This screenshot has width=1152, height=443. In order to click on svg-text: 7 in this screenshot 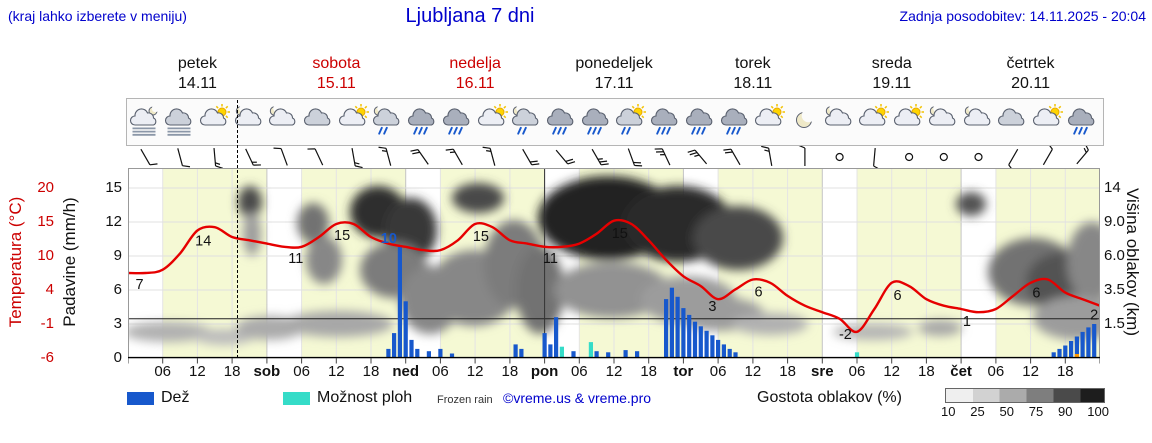, I will do `click(140, 285)`.